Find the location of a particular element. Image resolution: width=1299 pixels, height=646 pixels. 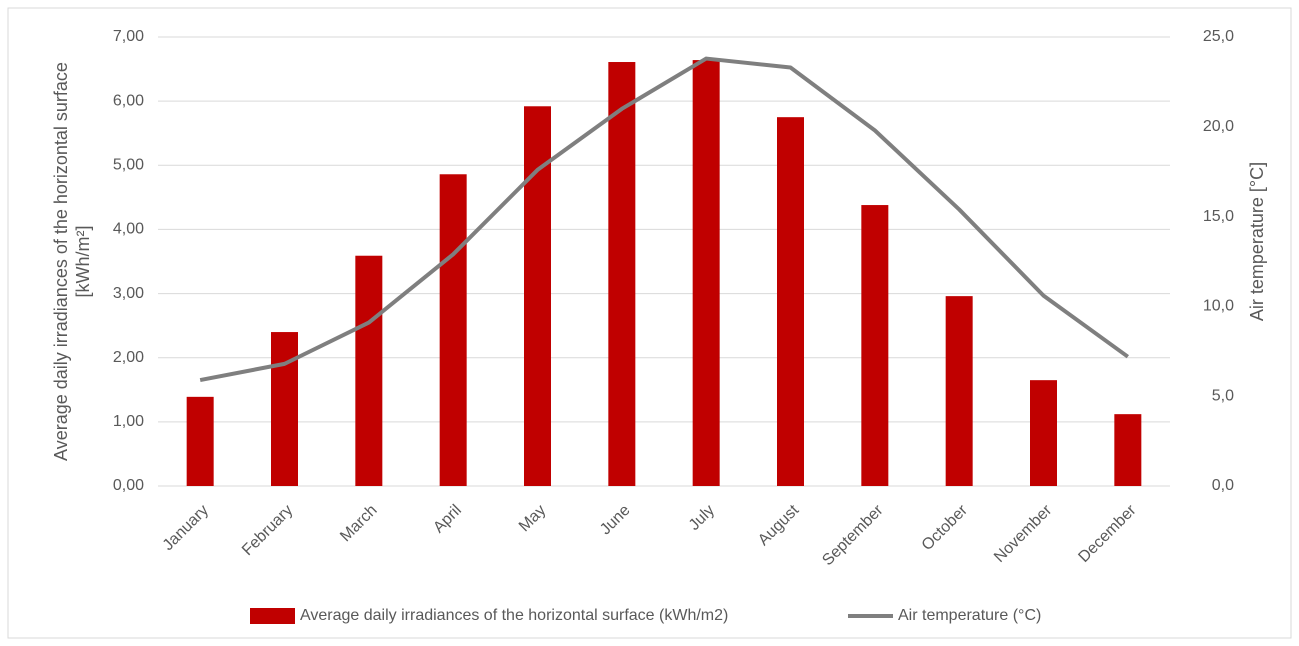

y-tick-label: 6,00 is located at coordinates (128, 100).